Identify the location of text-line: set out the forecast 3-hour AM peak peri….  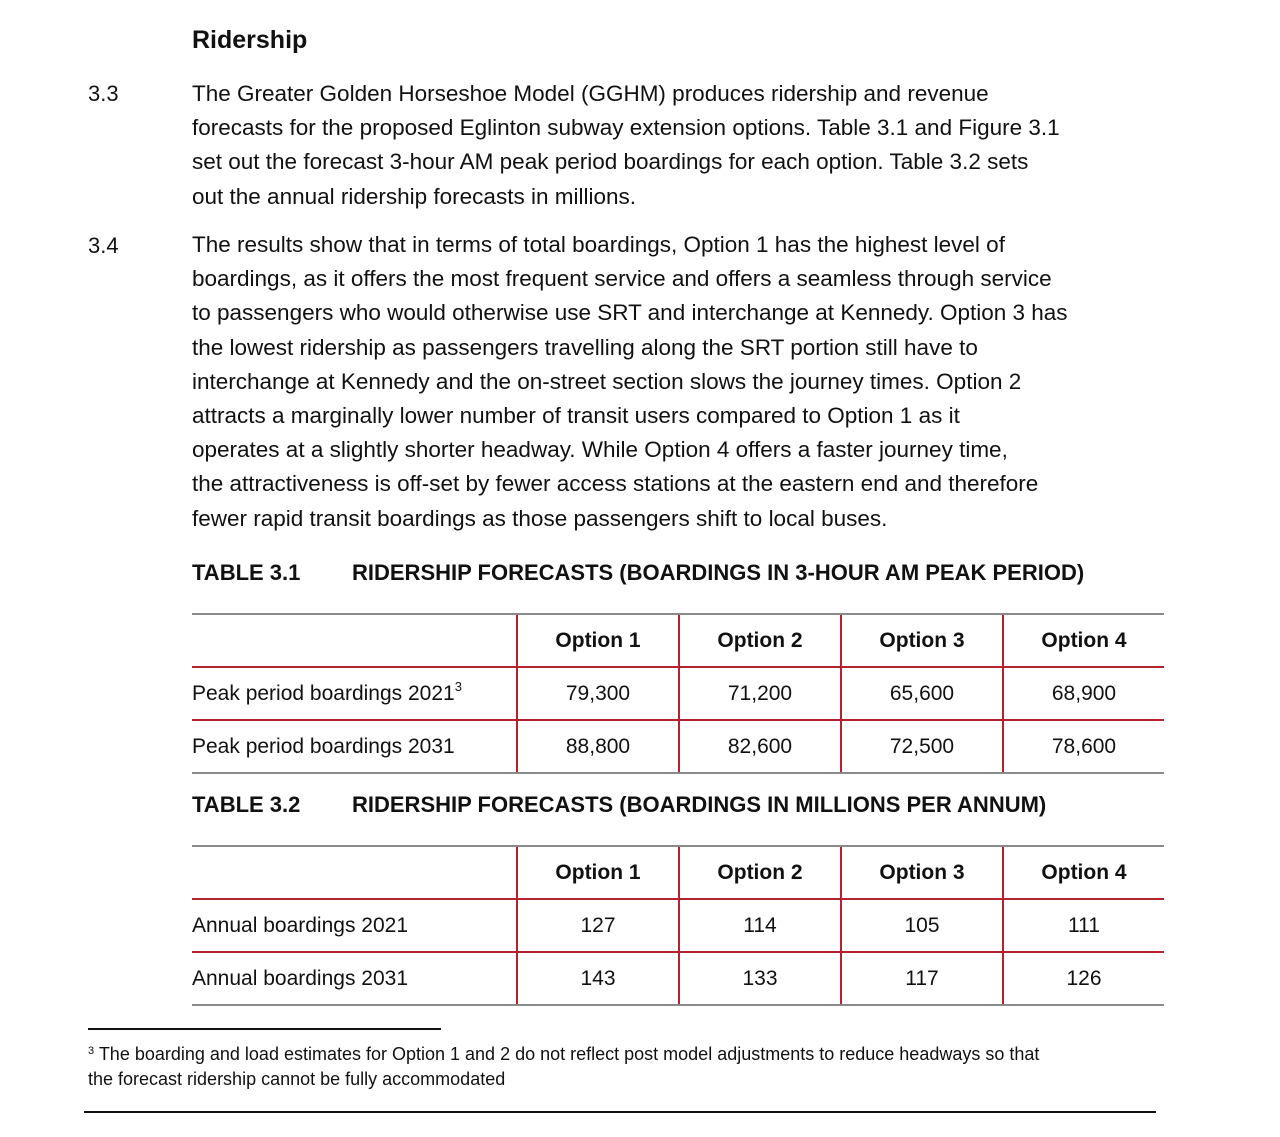
(610, 162).